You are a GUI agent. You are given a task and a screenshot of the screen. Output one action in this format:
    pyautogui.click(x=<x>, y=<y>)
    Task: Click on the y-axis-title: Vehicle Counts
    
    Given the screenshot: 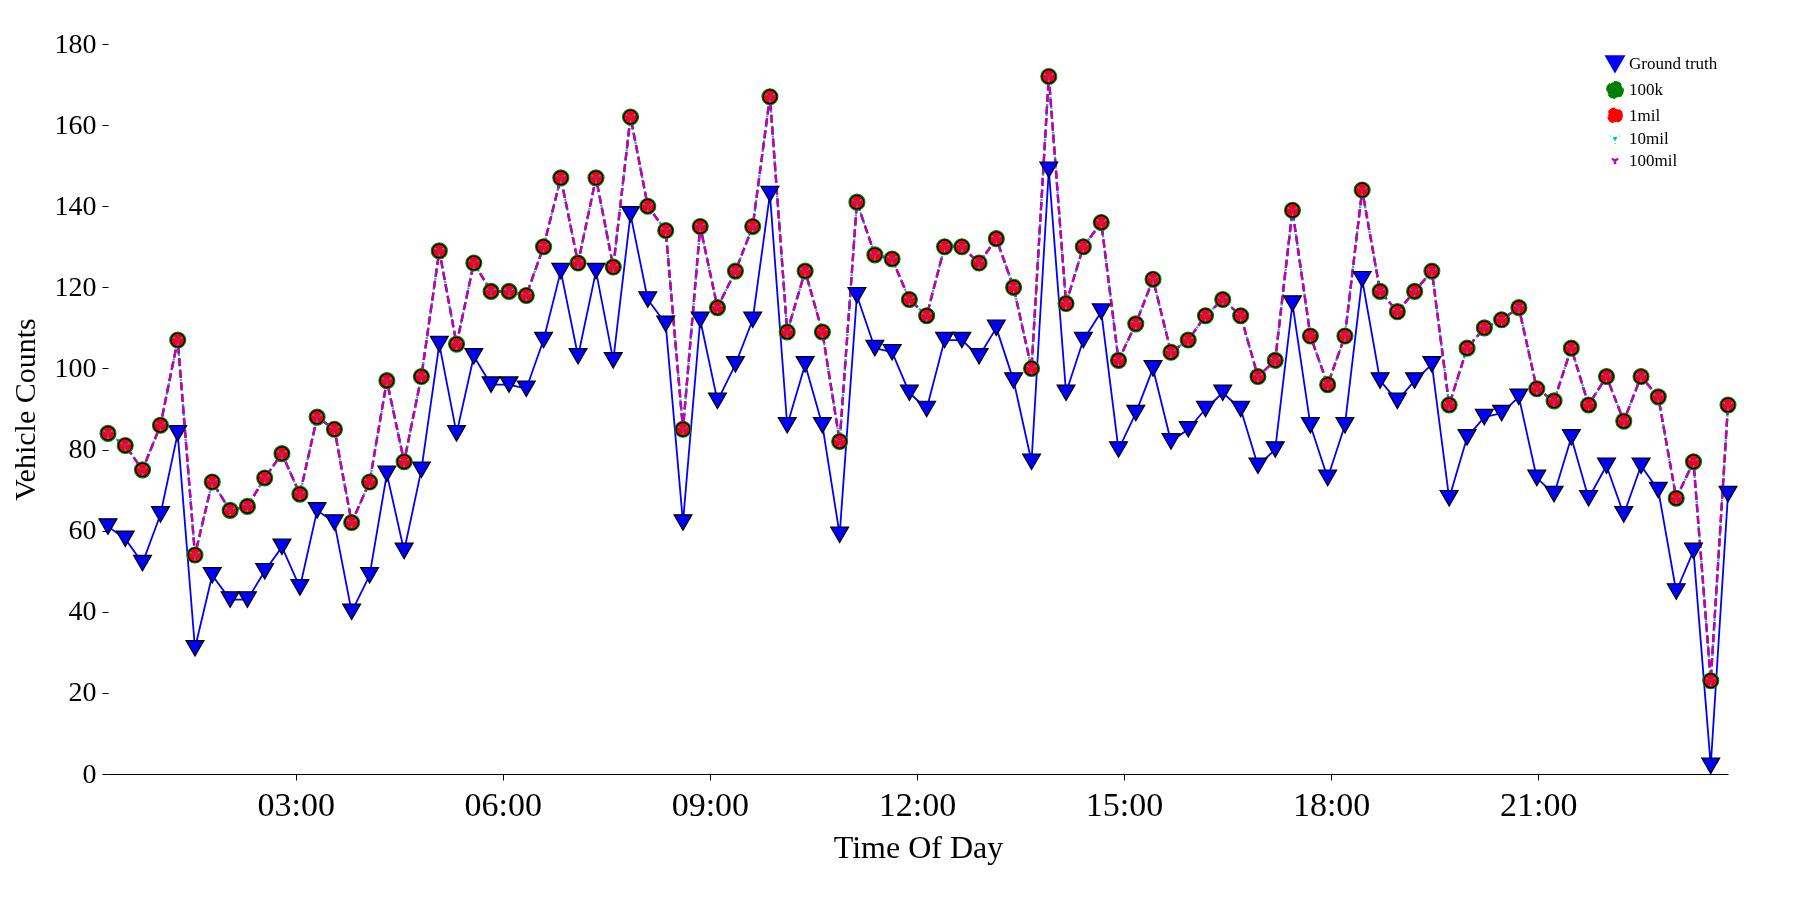 What is the action you would take?
    pyautogui.click(x=24, y=409)
    